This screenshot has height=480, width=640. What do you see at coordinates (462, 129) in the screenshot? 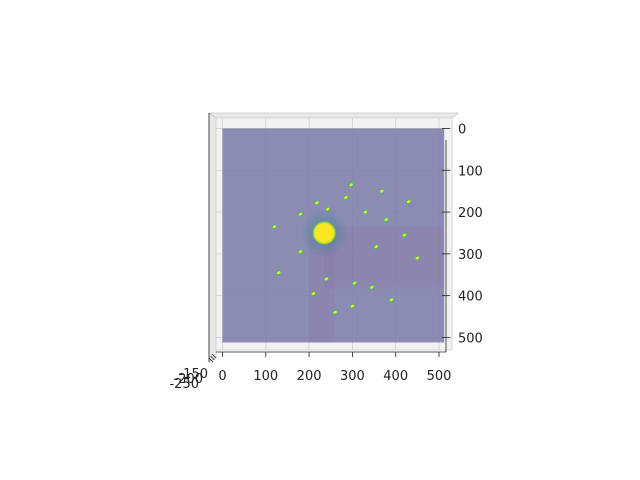
I see `y-tick-label-0: 0` at bounding box center [462, 129].